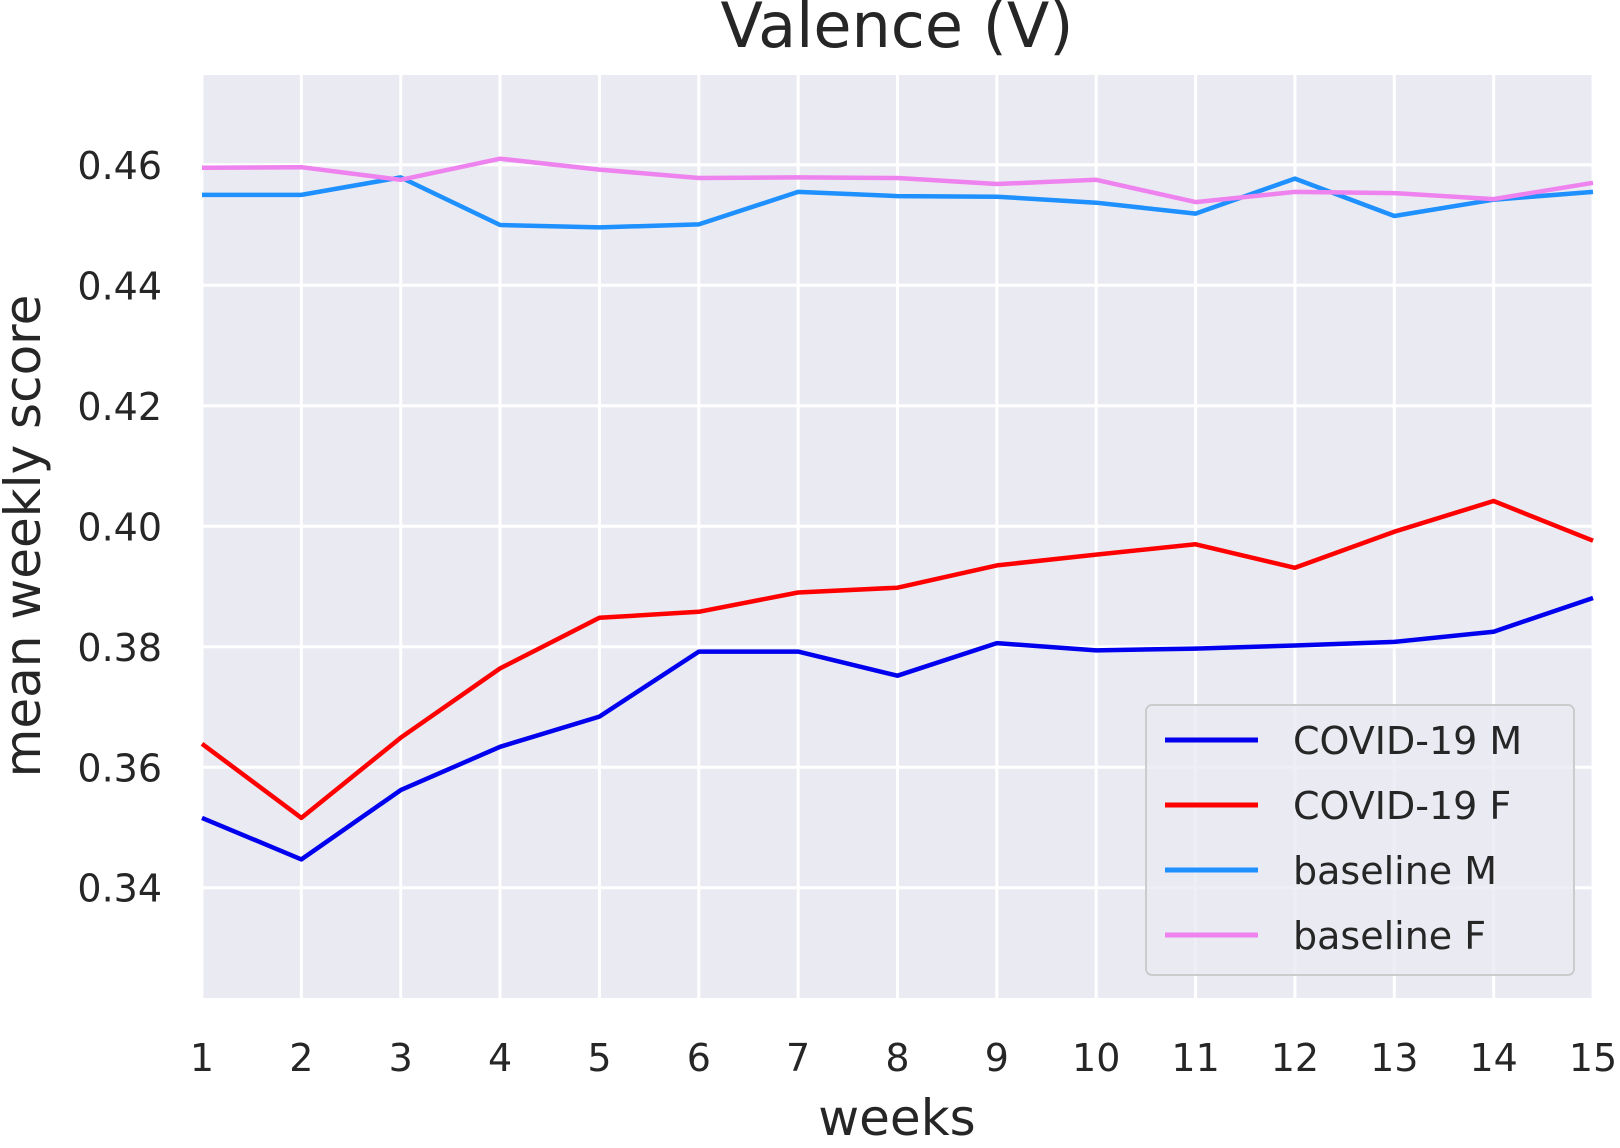 This screenshot has width=1620, height=1148. What do you see at coordinates (202, 1058) in the screenshot?
I see `x-tick-label: 1` at bounding box center [202, 1058].